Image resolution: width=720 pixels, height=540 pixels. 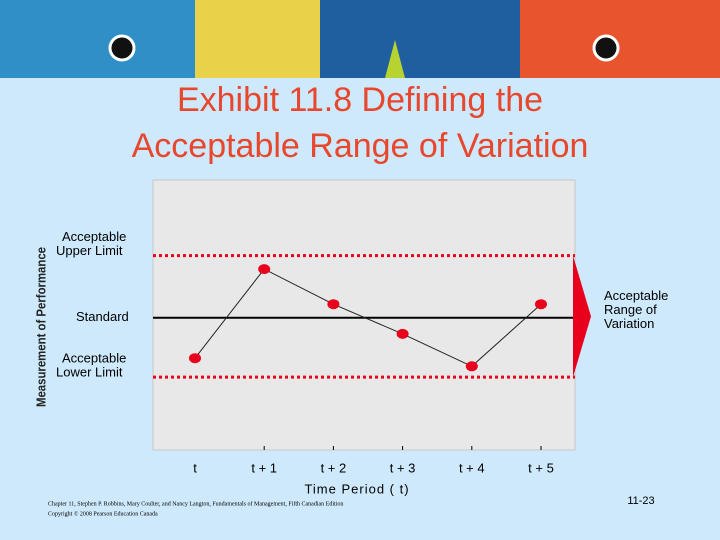 What do you see at coordinates (582, 316) in the screenshot?
I see `acceptable-range` at bounding box center [582, 316].